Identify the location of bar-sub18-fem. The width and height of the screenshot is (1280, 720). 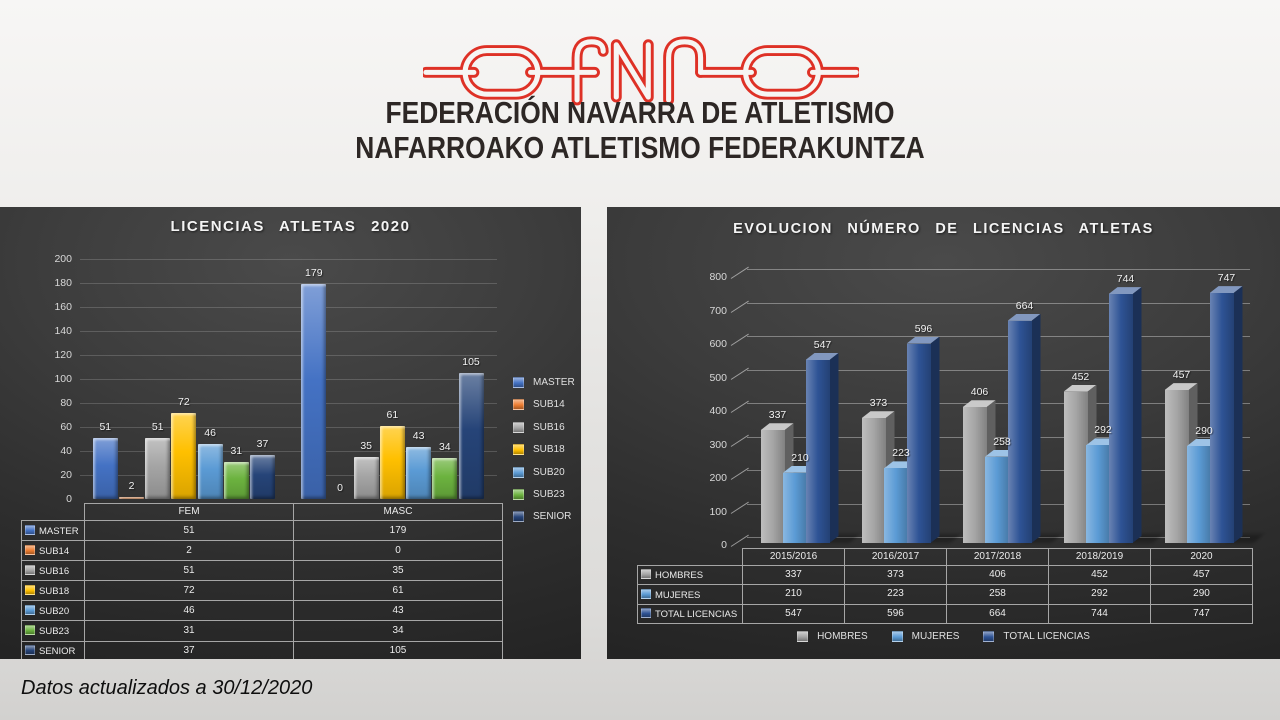
(184, 455).